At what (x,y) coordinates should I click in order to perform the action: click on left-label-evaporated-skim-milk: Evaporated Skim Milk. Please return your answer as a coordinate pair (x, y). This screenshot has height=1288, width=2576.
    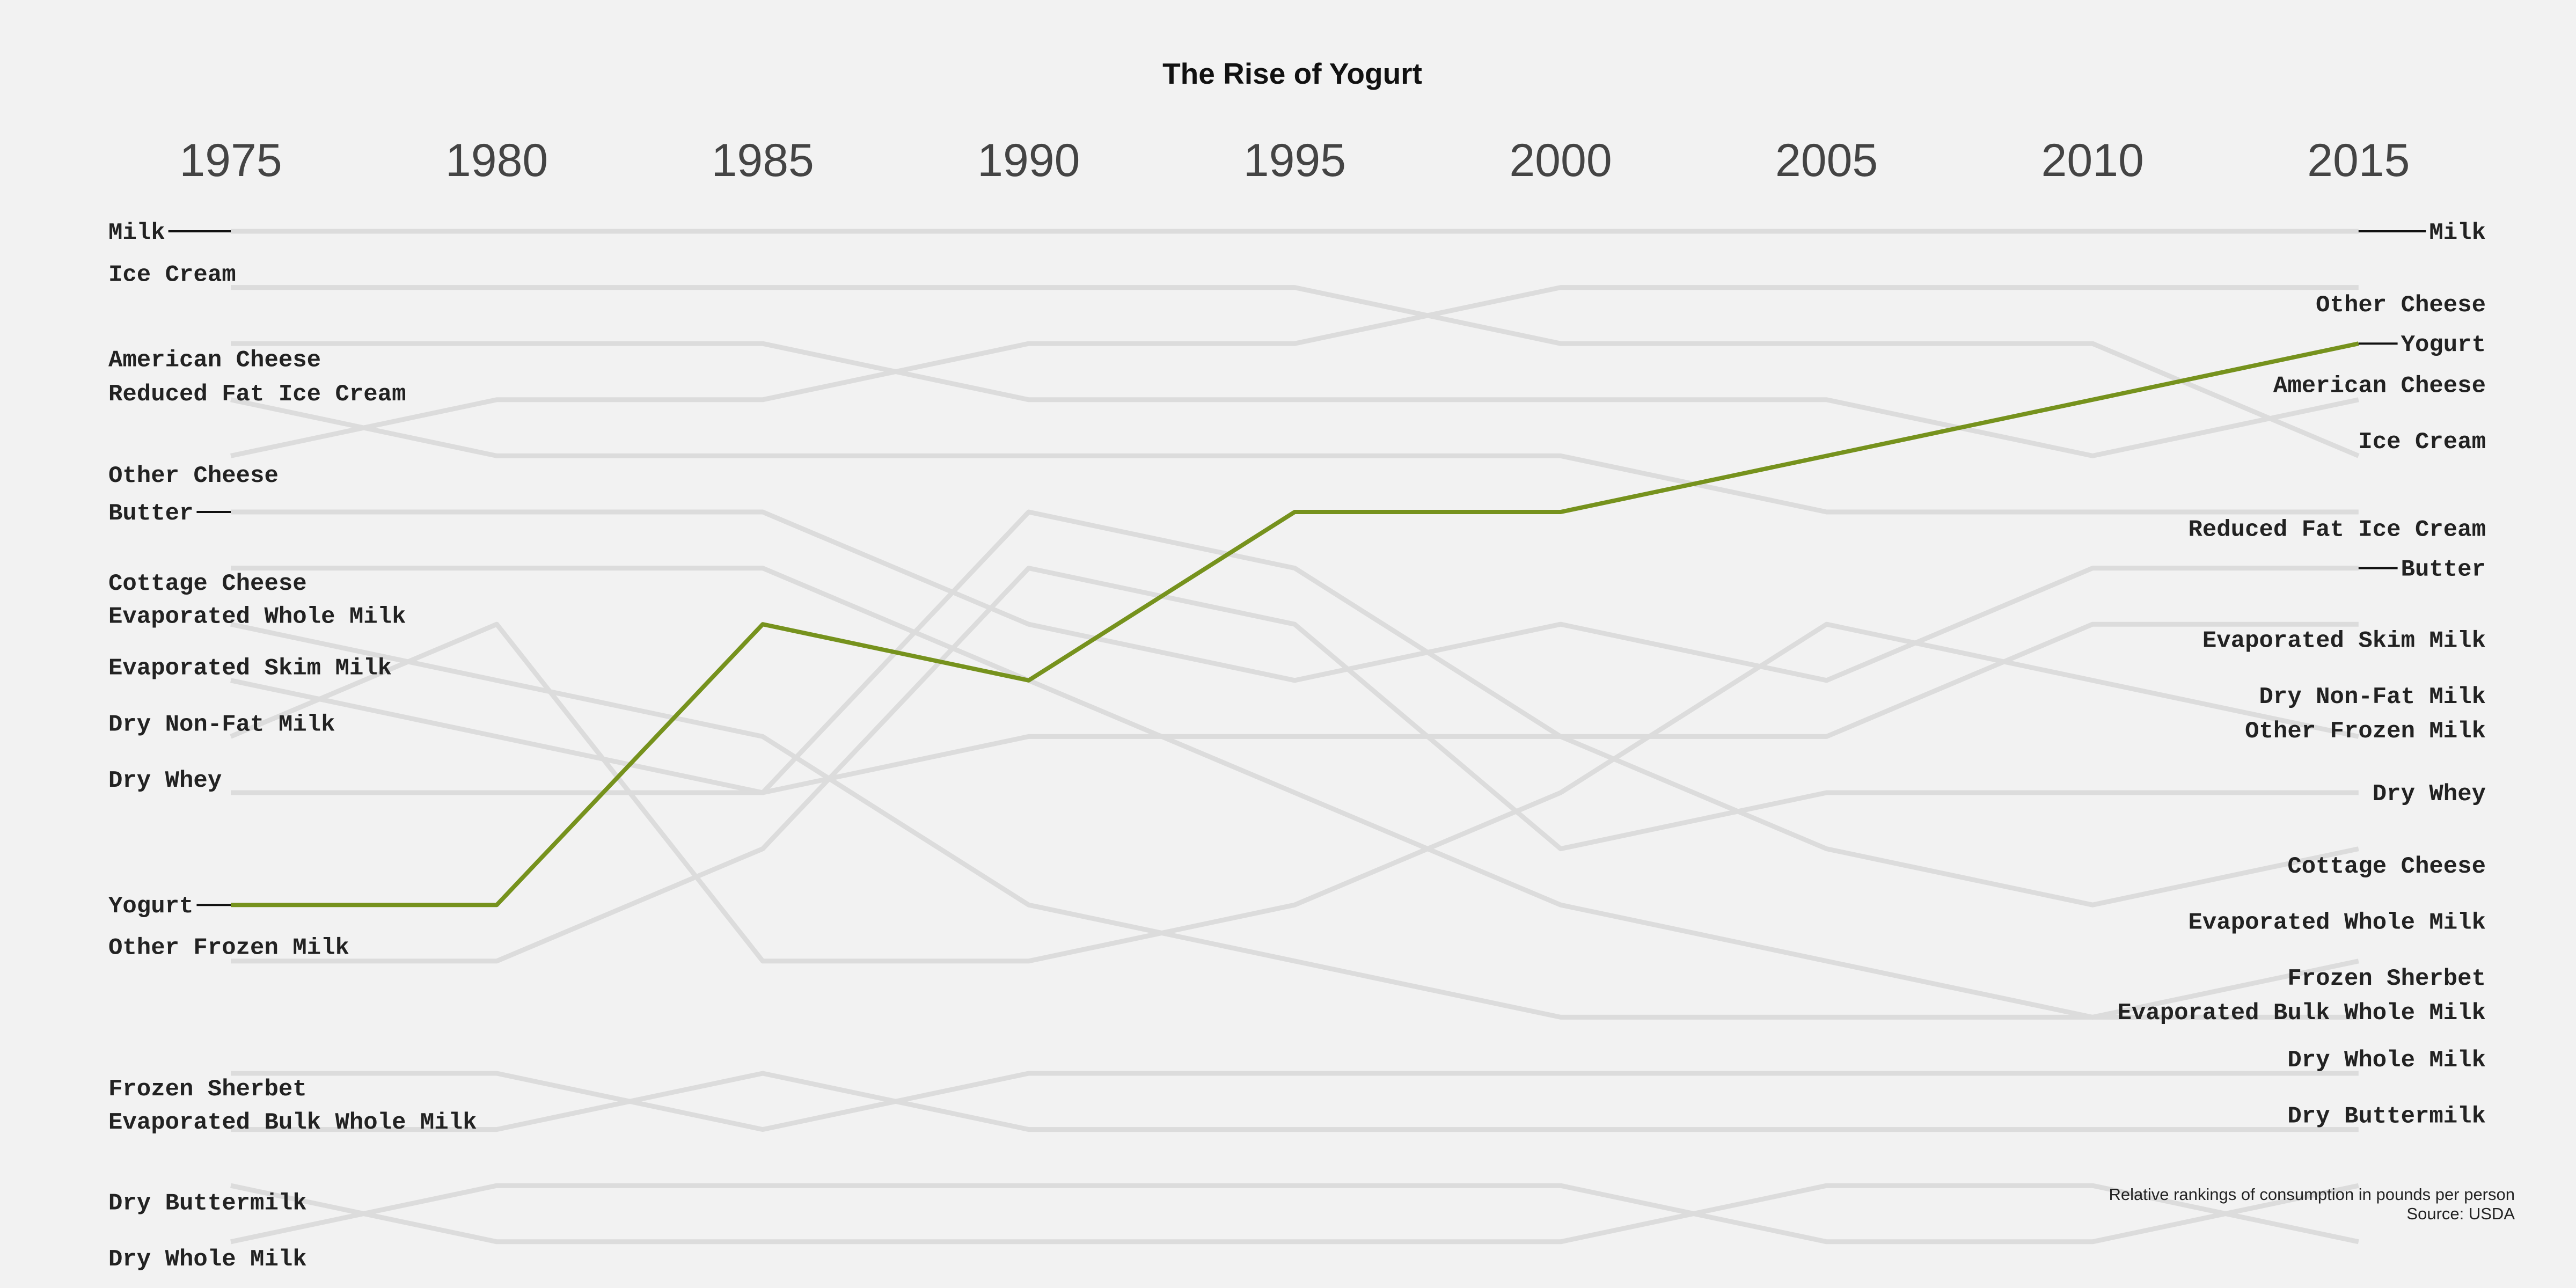
    Looking at the image, I should click on (250, 668).